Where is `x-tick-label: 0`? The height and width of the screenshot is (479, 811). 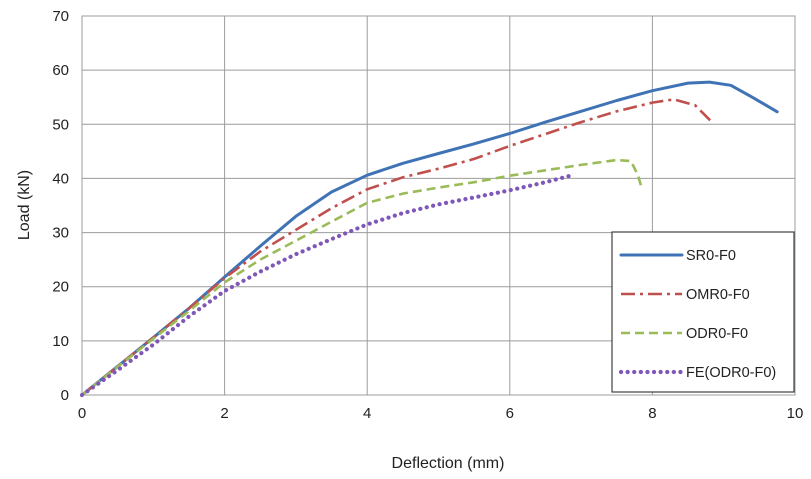 x-tick-label: 0 is located at coordinates (82, 413).